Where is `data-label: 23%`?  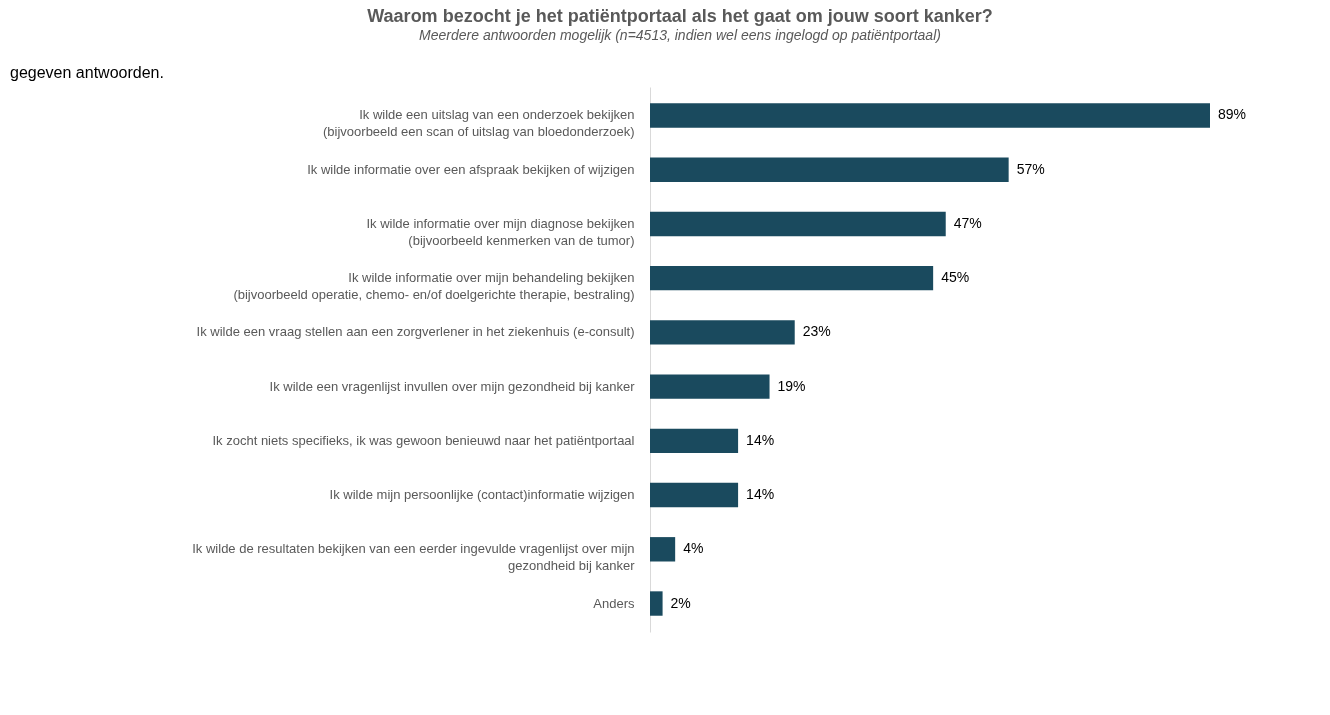 data-label: 23% is located at coordinates (816, 331).